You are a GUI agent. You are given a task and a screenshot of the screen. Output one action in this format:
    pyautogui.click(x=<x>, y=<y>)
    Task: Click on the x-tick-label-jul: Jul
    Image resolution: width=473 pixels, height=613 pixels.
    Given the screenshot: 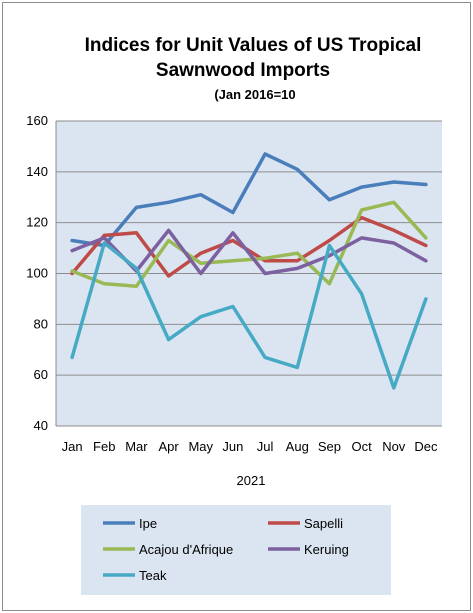 What is the action you would take?
    pyautogui.click(x=265, y=446)
    